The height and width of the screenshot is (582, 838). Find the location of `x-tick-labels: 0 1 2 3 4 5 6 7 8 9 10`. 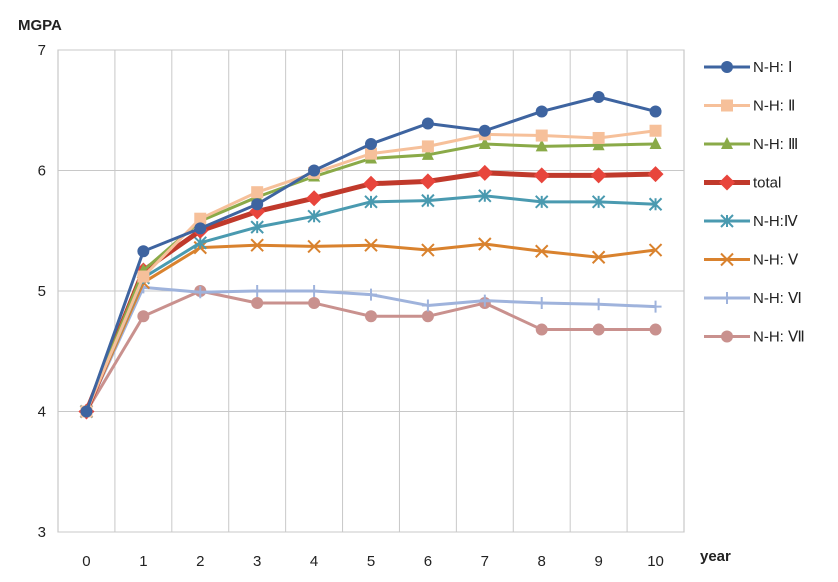

x-tick-labels: 0 1 2 3 4 5 6 7 8 9 10 is located at coordinates (373, 561).